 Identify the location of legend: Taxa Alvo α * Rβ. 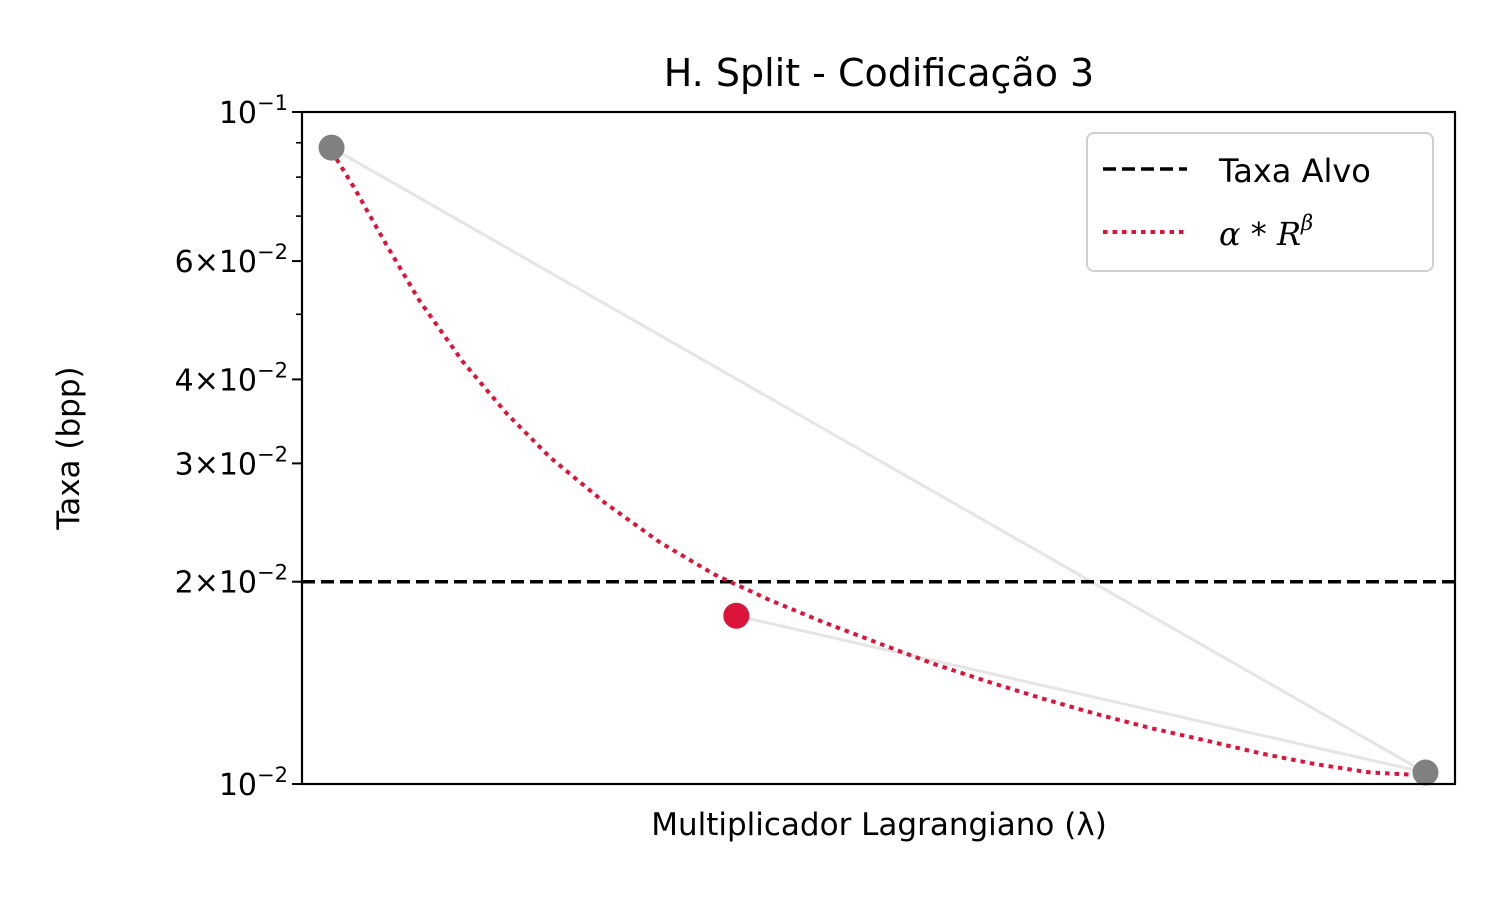
(1260, 202).